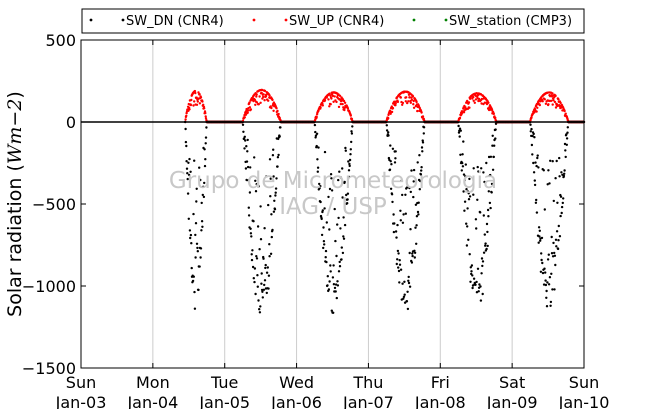  I want to click on legend-item: SW_DN (CNR4), so click(156, 21).